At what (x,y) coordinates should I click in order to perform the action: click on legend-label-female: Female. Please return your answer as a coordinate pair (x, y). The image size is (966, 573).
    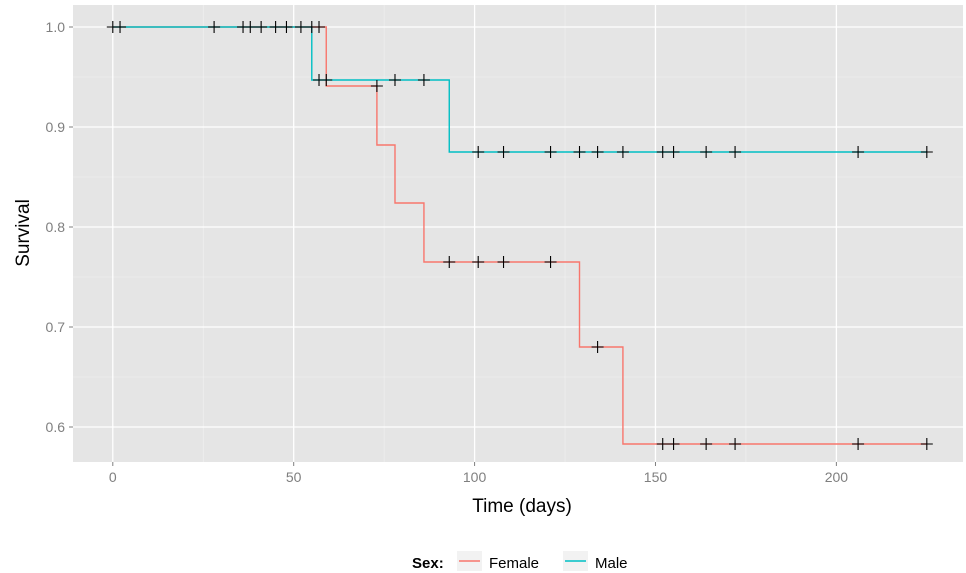
    Looking at the image, I should click on (514, 563).